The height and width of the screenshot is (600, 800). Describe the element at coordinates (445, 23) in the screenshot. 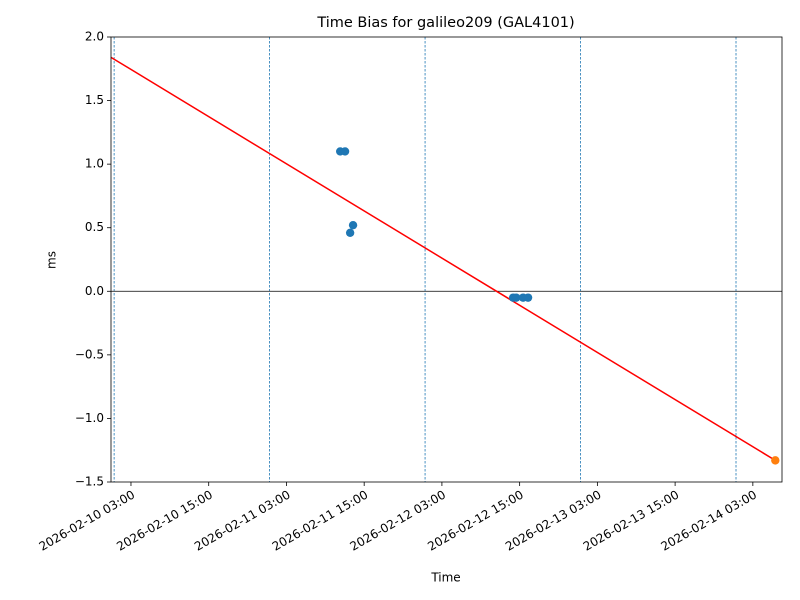

I see `chart-title: Time Bias for galileo209 (GAL4101)` at that location.